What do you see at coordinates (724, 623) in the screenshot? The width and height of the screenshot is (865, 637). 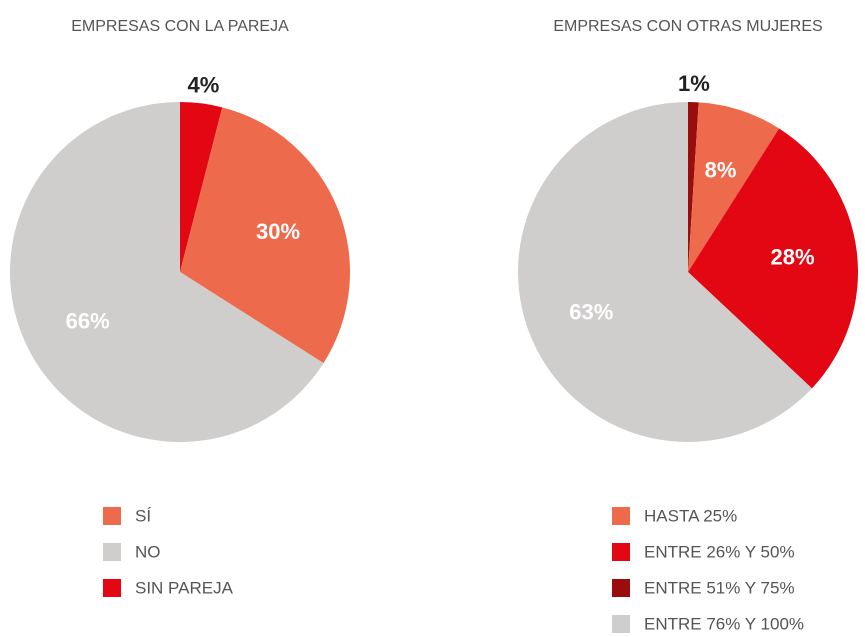 I see `legend-label: ENTRE 76% Y 100%` at bounding box center [724, 623].